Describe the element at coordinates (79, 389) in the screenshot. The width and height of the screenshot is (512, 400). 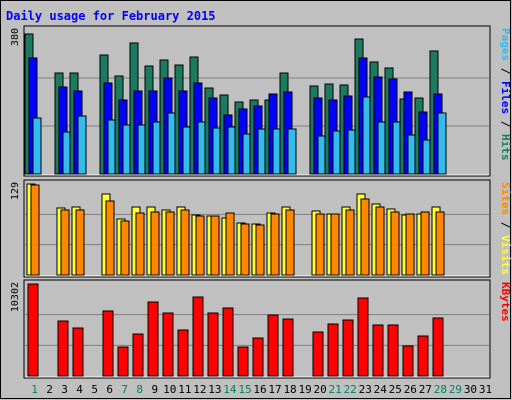
I see `day-label-4: 4` at that location.